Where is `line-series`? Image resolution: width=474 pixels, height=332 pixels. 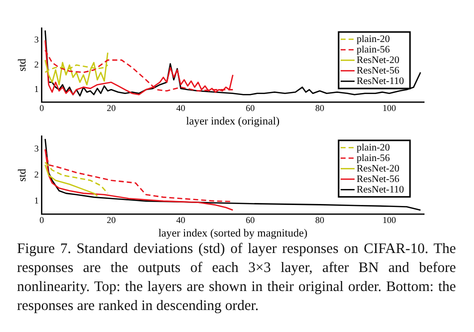
line-series is located at coordinates (76, 178).